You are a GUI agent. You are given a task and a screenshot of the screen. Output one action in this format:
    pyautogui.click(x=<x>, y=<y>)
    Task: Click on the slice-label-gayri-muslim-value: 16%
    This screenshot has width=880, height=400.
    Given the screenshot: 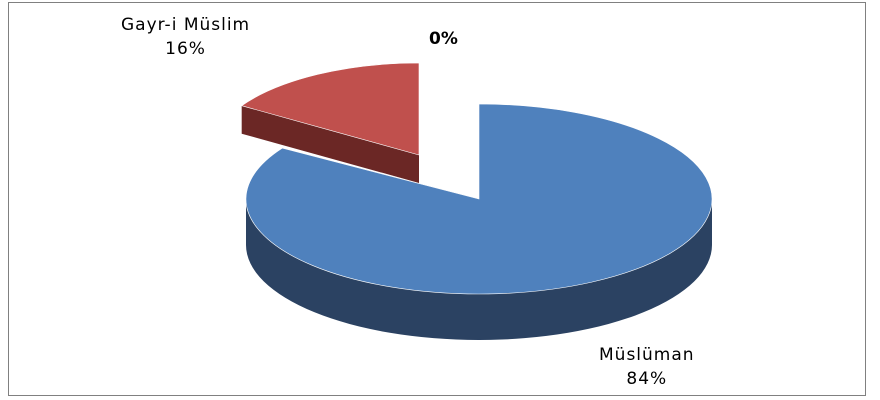 What is the action you would take?
    pyautogui.click(x=185, y=49)
    